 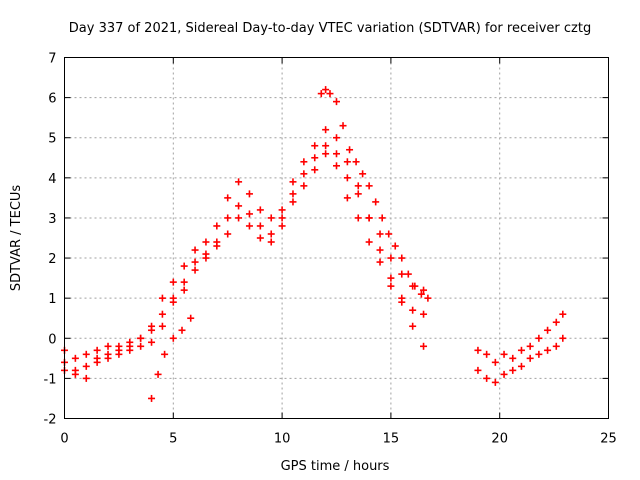 What do you see at coordinates (16, 238) in the screenshot?
I see `y-axis-label: SDTVAR / TECUs` at bounding box center [16, 238].